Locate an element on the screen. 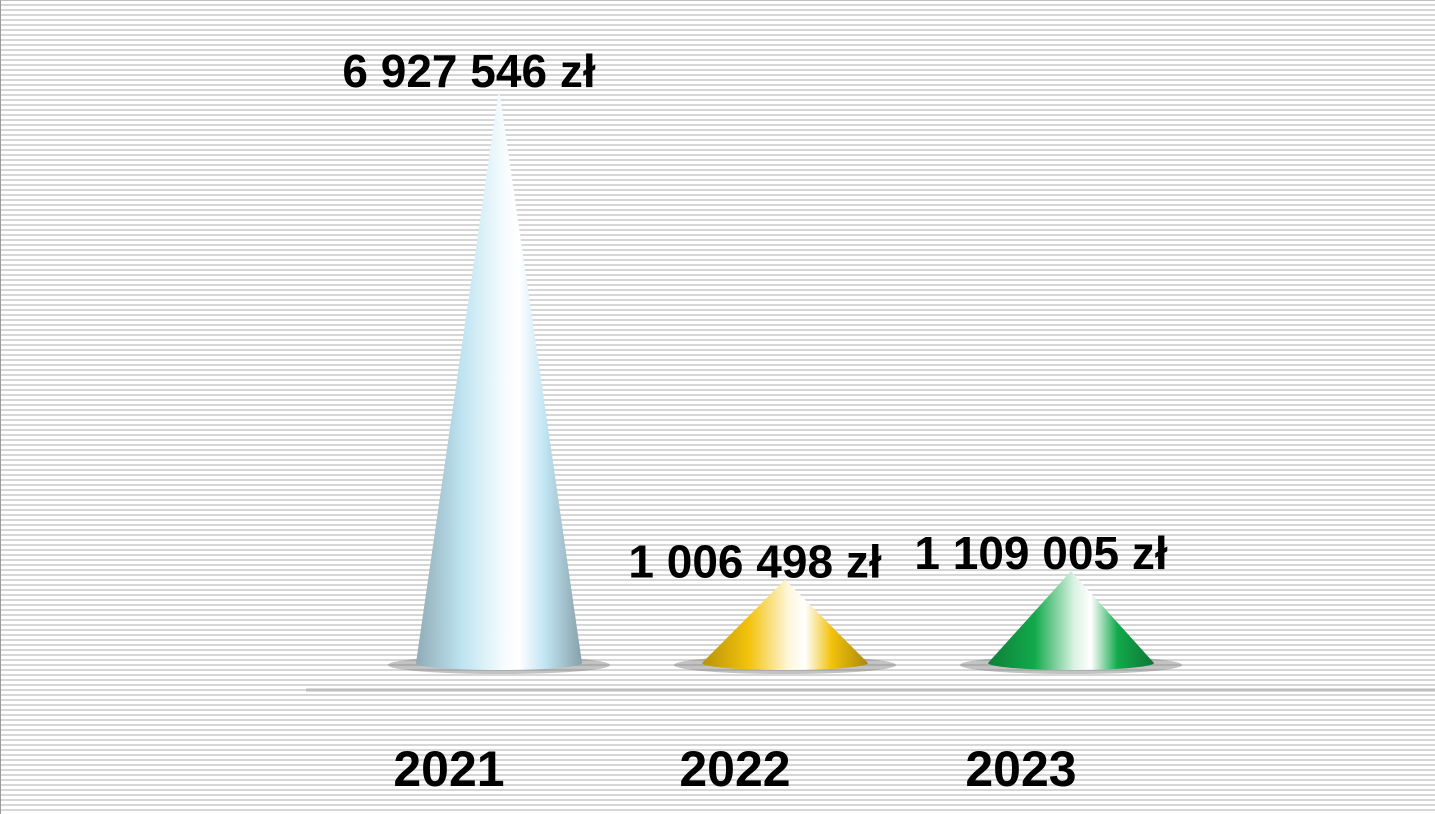 This screenshot has height=814, width=1435. cone-bar-2023 is located at coordinates (1071, 620).